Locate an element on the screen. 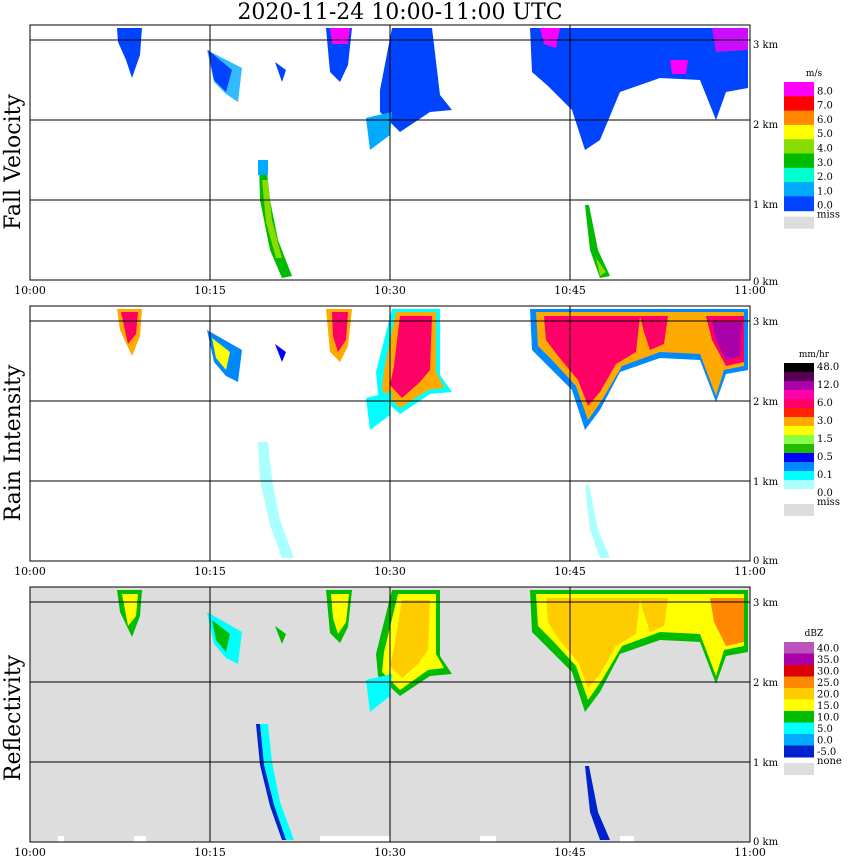 The height and width of the screenshot is (868, 850). legend-unit: dBZ is located at coordinates (814, 634).